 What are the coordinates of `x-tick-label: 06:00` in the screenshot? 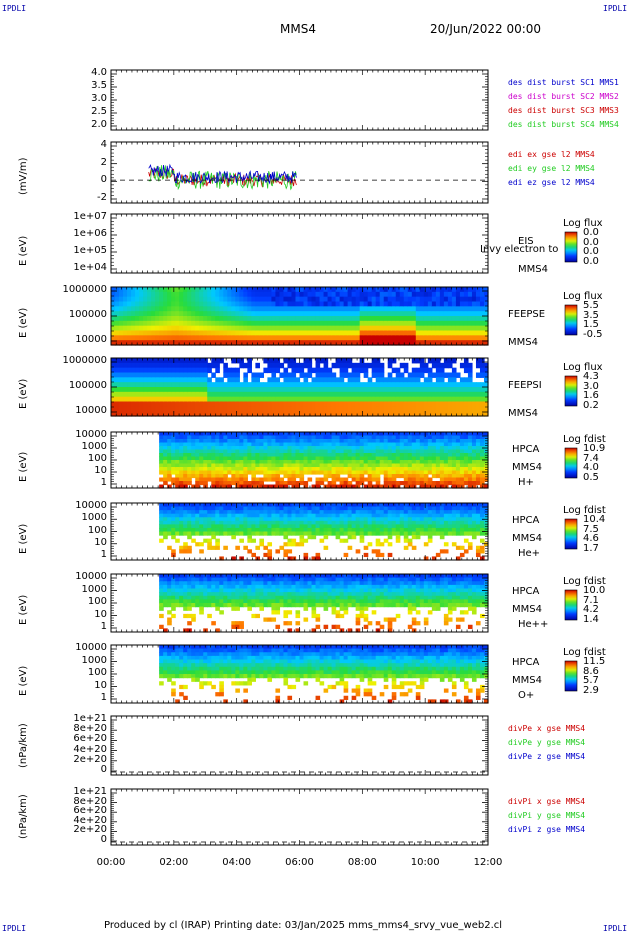 It's located at (299, 862).